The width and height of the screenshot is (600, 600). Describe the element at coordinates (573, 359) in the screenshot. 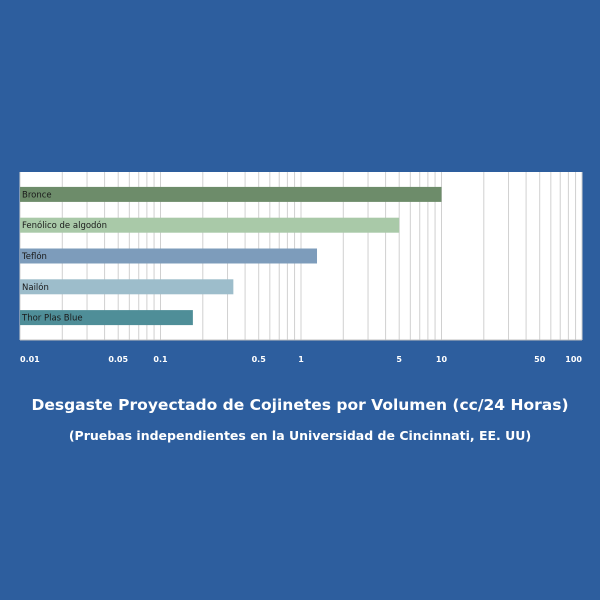

I see `x-tick-label: 100` at that location.